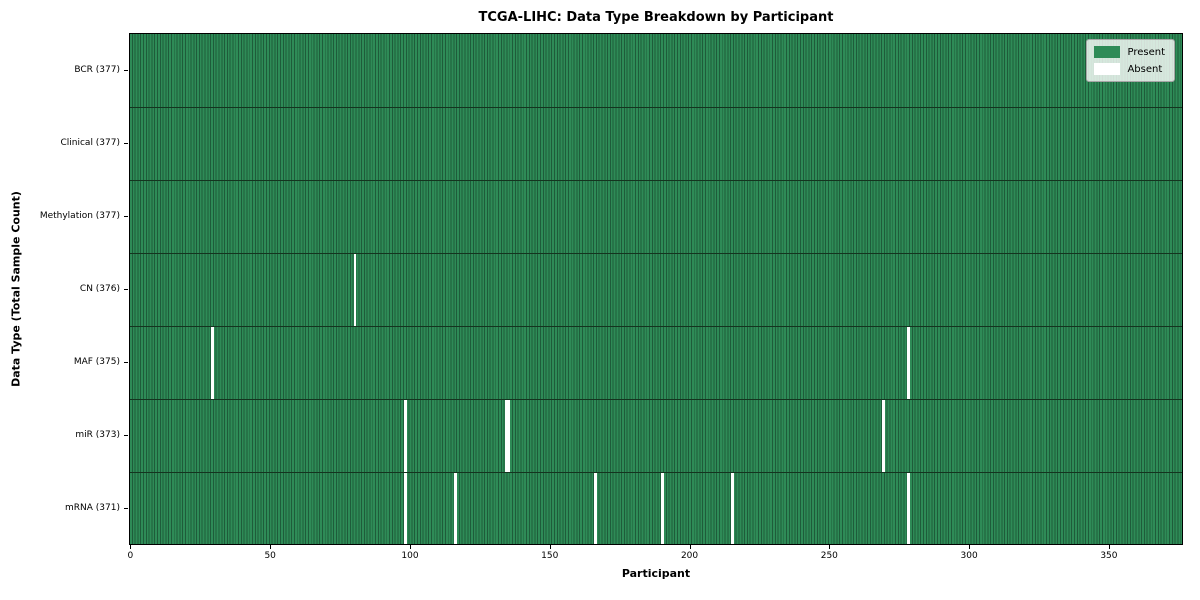 Image resolution: width=1200 pixels, height=600 pixels. I want to click on legend-label-present: Present, so click(1146, 52).